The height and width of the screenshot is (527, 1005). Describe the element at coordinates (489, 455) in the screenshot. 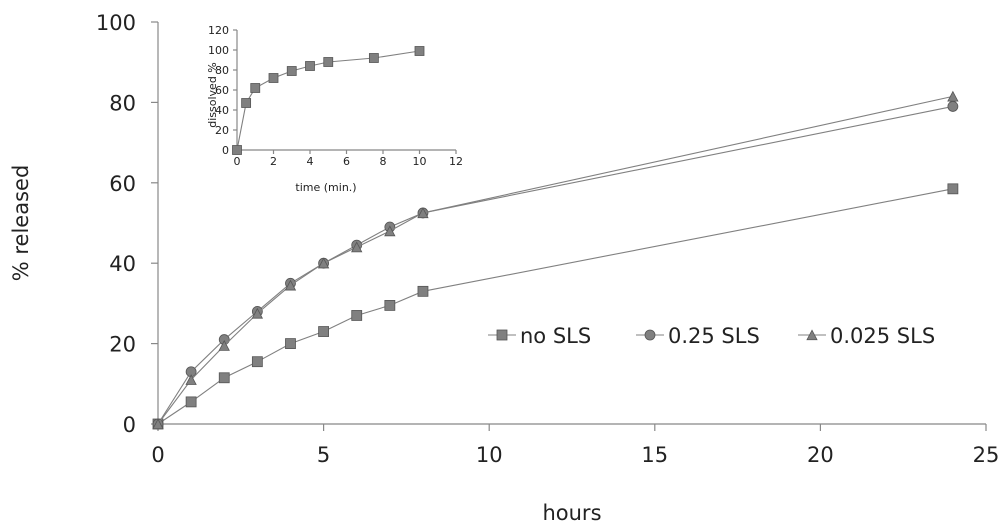

I see `main-x-tick-label: 10` at that location.